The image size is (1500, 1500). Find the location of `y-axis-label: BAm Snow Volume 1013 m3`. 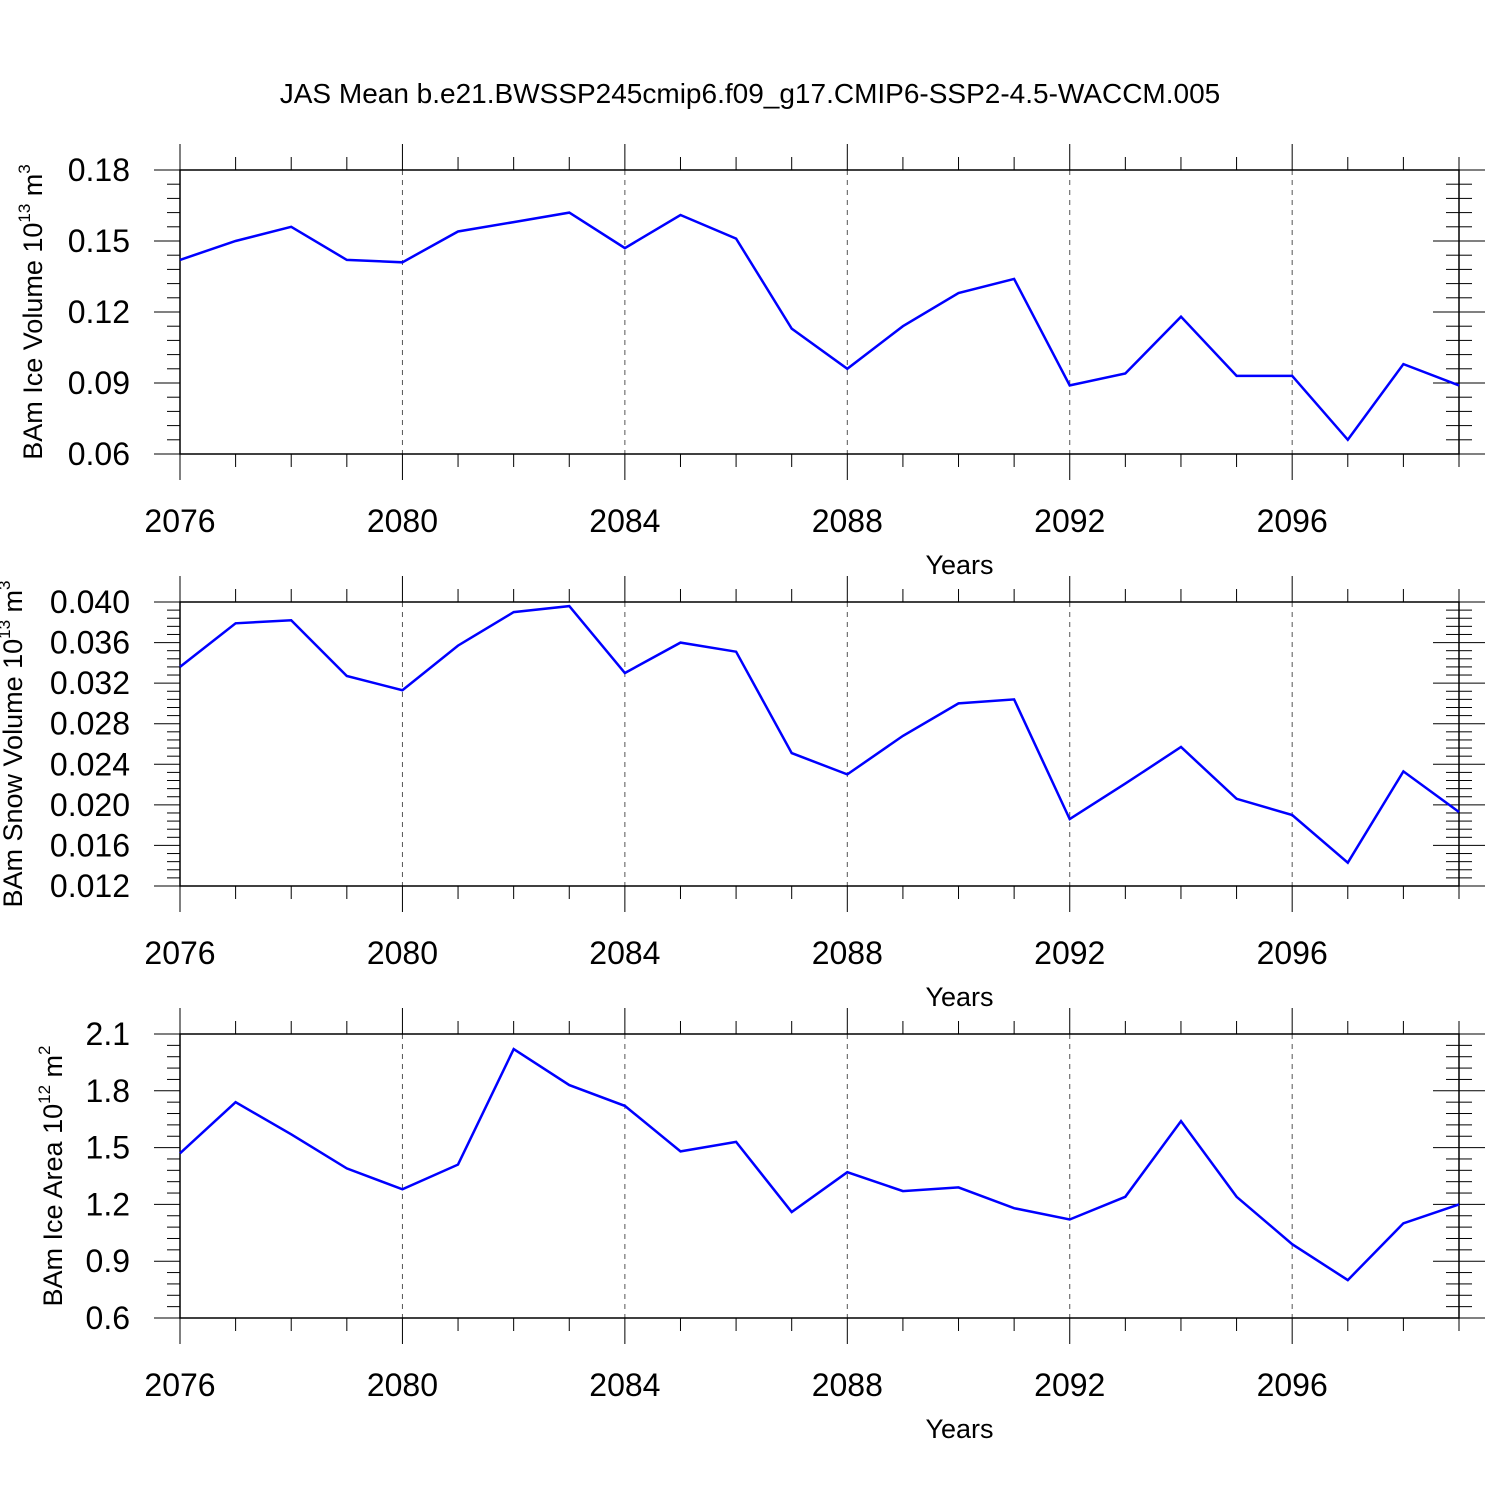

y-axis-label: BAm Snow Volume 1013 m3 is located at coordinates (14, 743).